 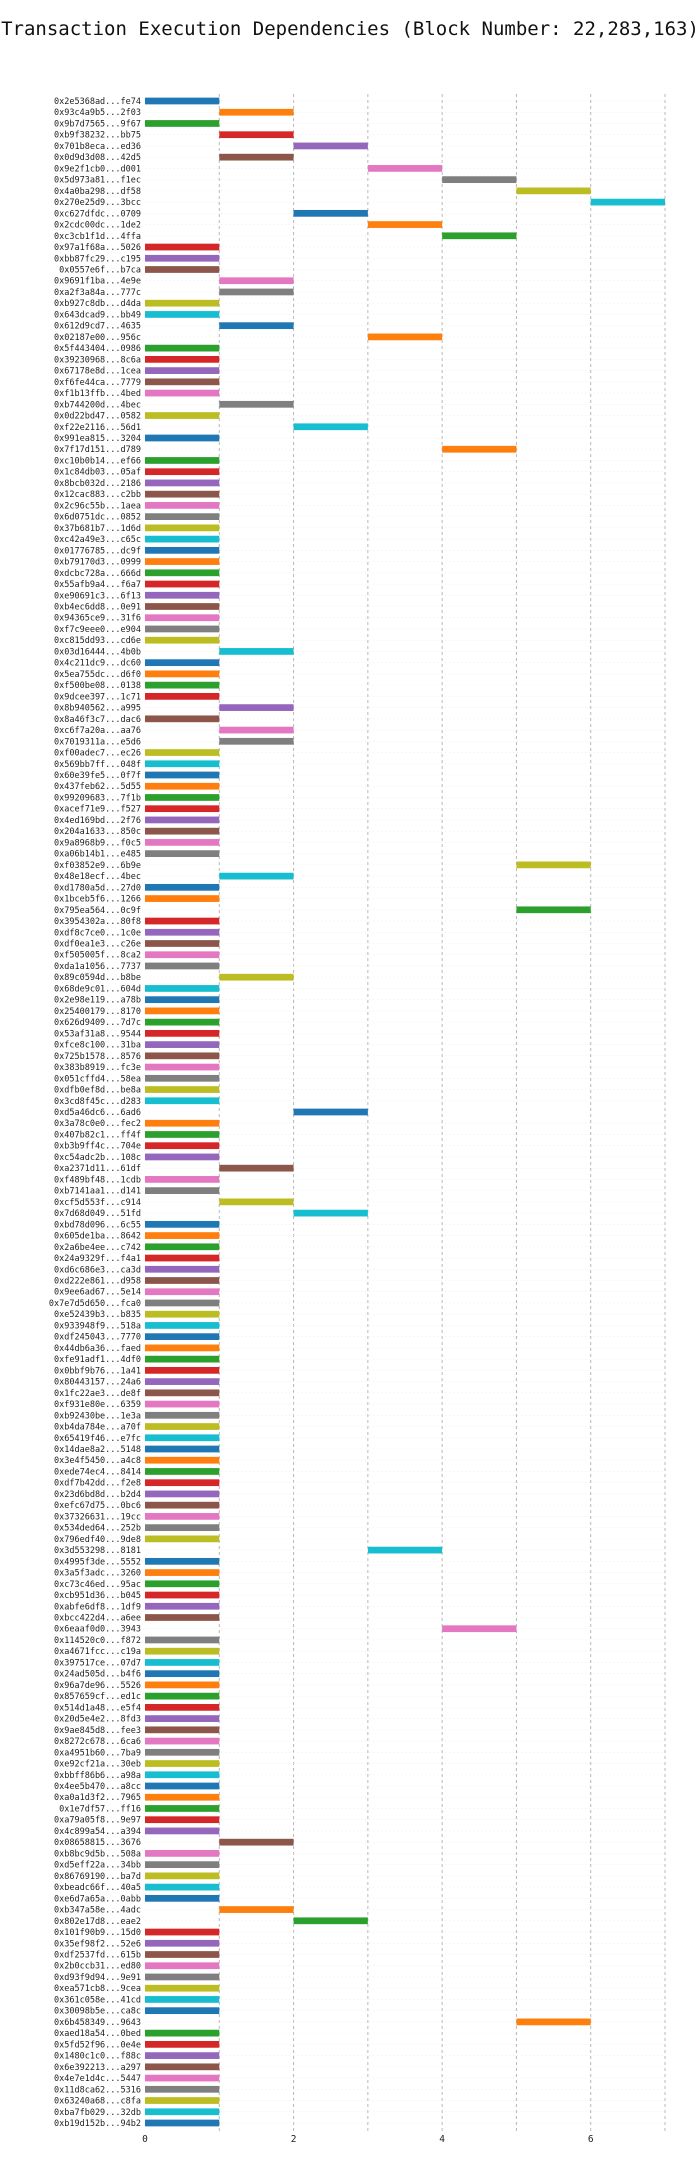 I want to click on transaction-label: 0x569bb7ff...048f, so click(x=97, y=765).